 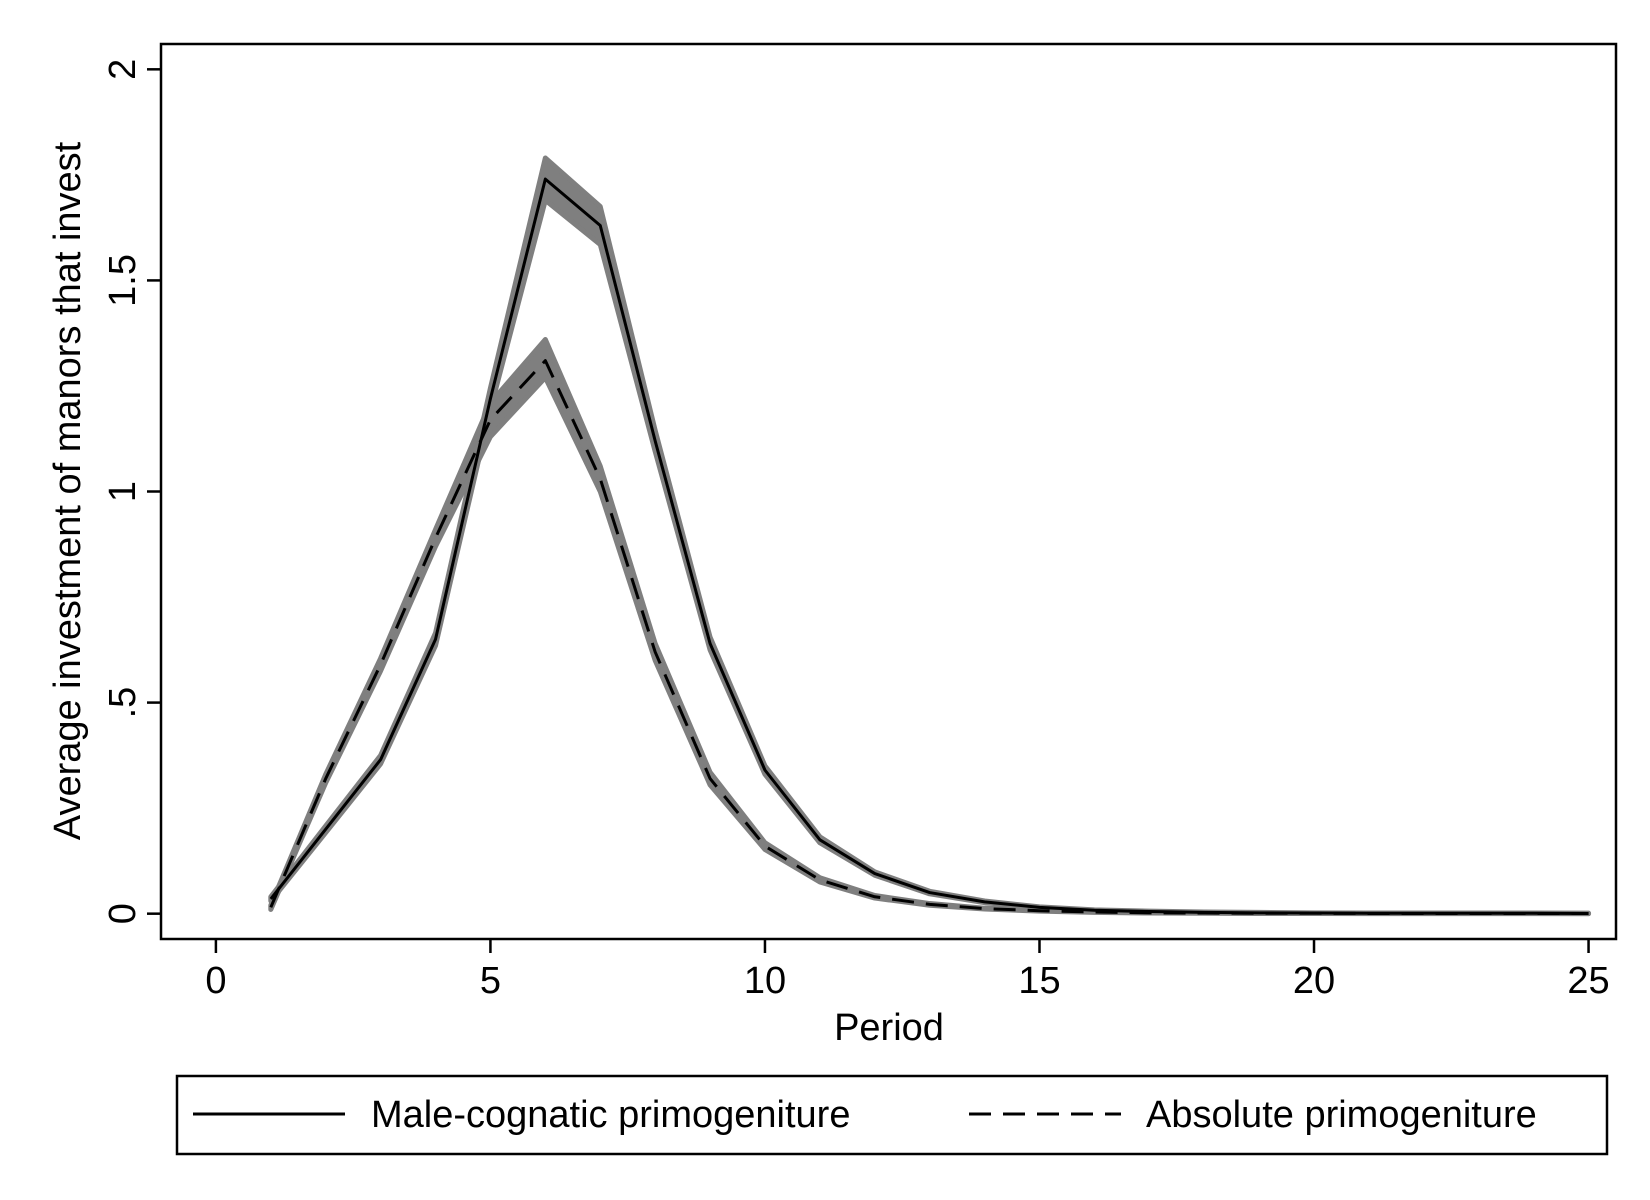 What do you see at coordinates (215, 981) in the screenshot?
I see `x-tick-label: 0` at bounding box center [215, 981].